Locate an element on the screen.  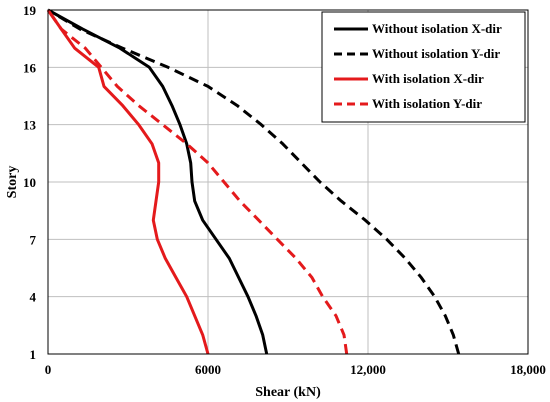
y-tick-label: 19 is located at coordinates (30, 10).